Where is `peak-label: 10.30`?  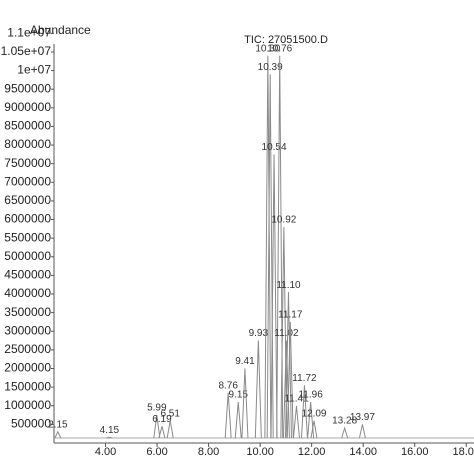
peak-label: 10.30 is located at coordinates (267, 48).